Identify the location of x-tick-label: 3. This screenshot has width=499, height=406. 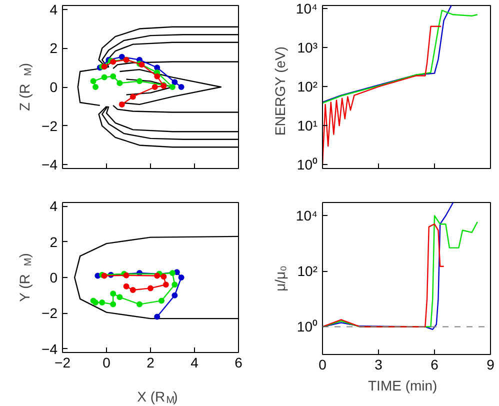
(378, 364).